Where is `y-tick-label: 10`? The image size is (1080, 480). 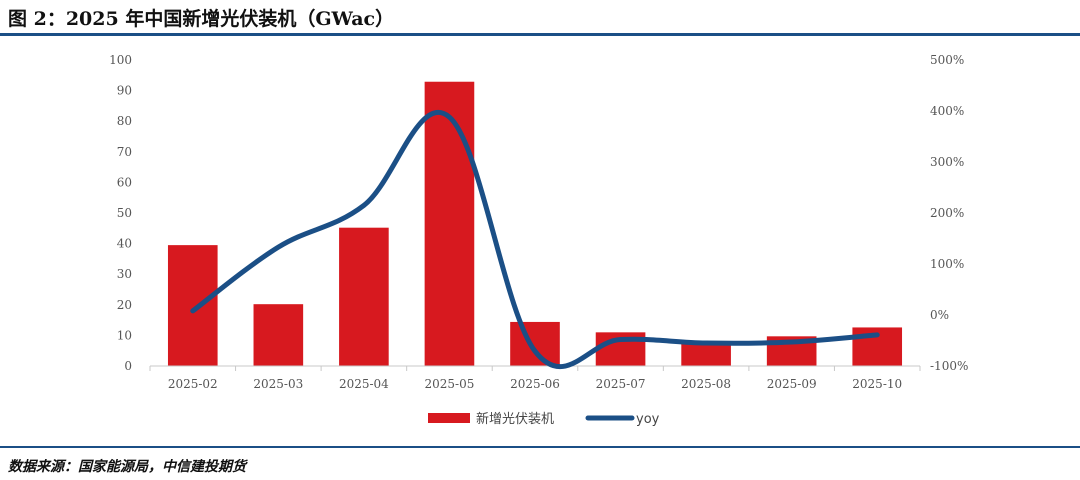 y-tick-label: 10 is located at coordinates (124, 335).